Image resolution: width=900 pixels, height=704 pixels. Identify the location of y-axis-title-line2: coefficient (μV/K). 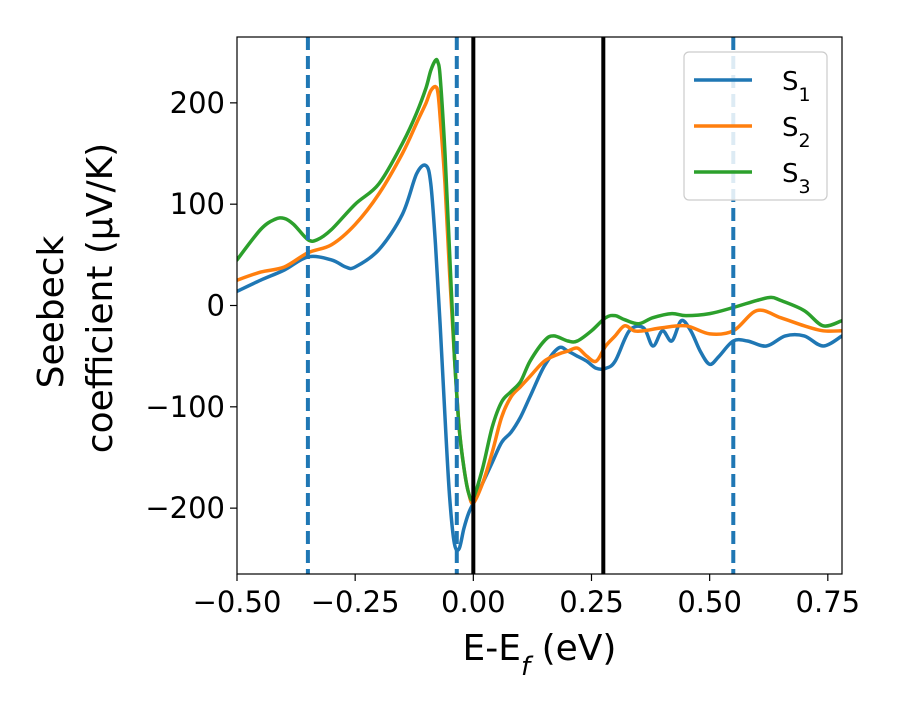
(100, 298).